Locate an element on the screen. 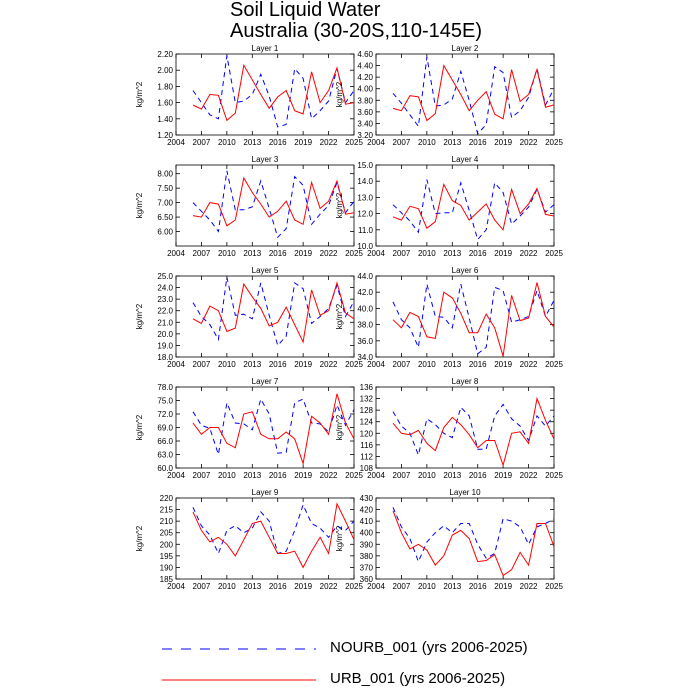  panel-6-x-tick-label: 2025 is located at coordinates (554, 364).